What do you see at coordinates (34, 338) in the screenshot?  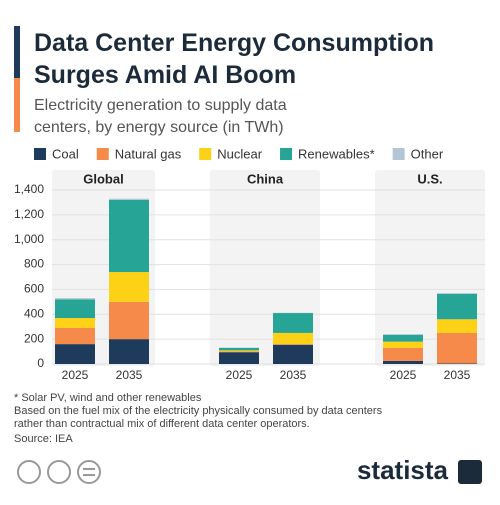 I see `y-tick-label: 200` at bounding box center [34, 338].